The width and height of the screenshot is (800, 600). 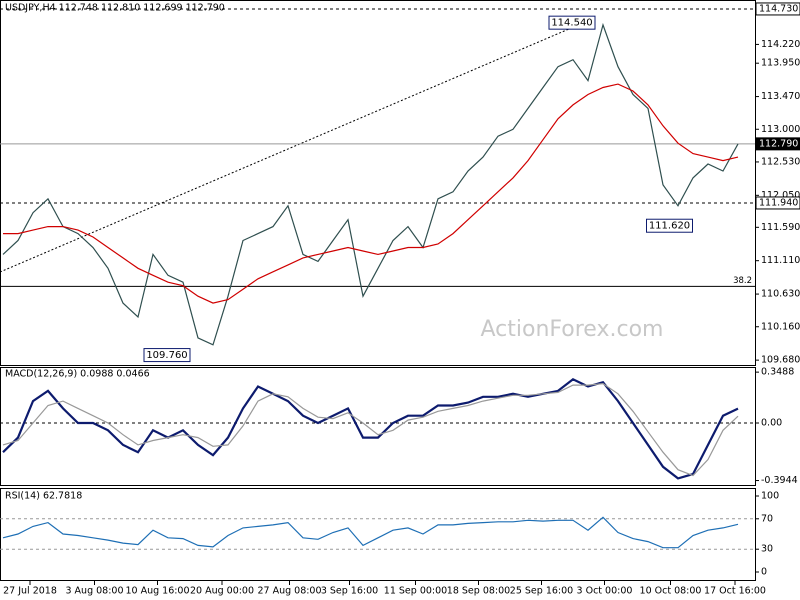 What do you see at coordinates (478, 591) in the screenshot?
I see `x-tick-label: 18 Sep 08:00` at bounding box center [478, 591].